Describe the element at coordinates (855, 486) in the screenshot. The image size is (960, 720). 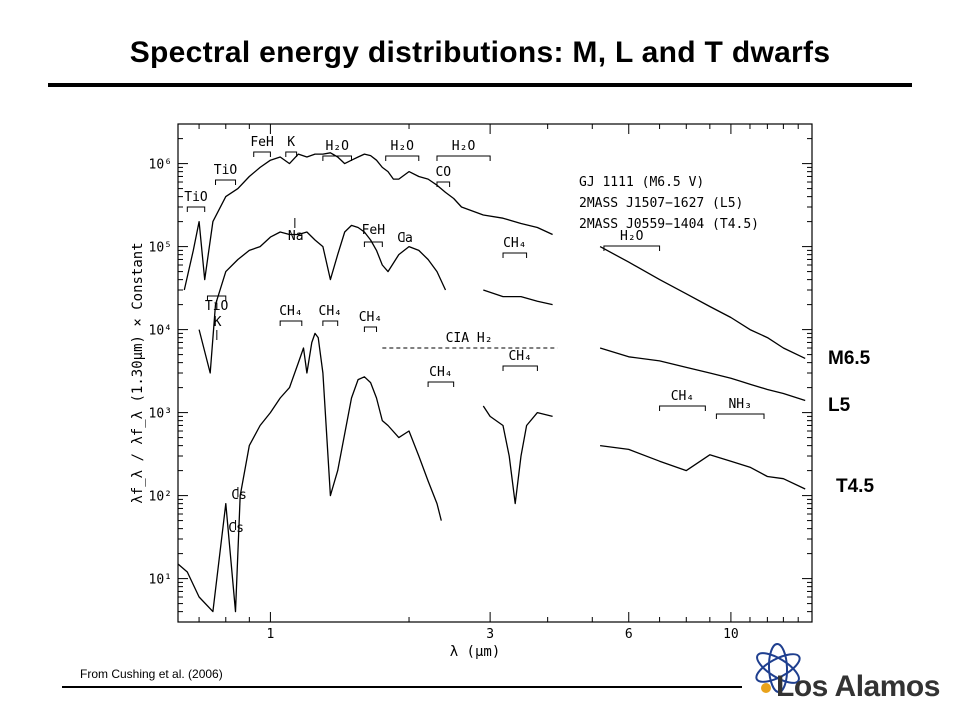
I see `spectral-type-label-t: T4.5` at that location.